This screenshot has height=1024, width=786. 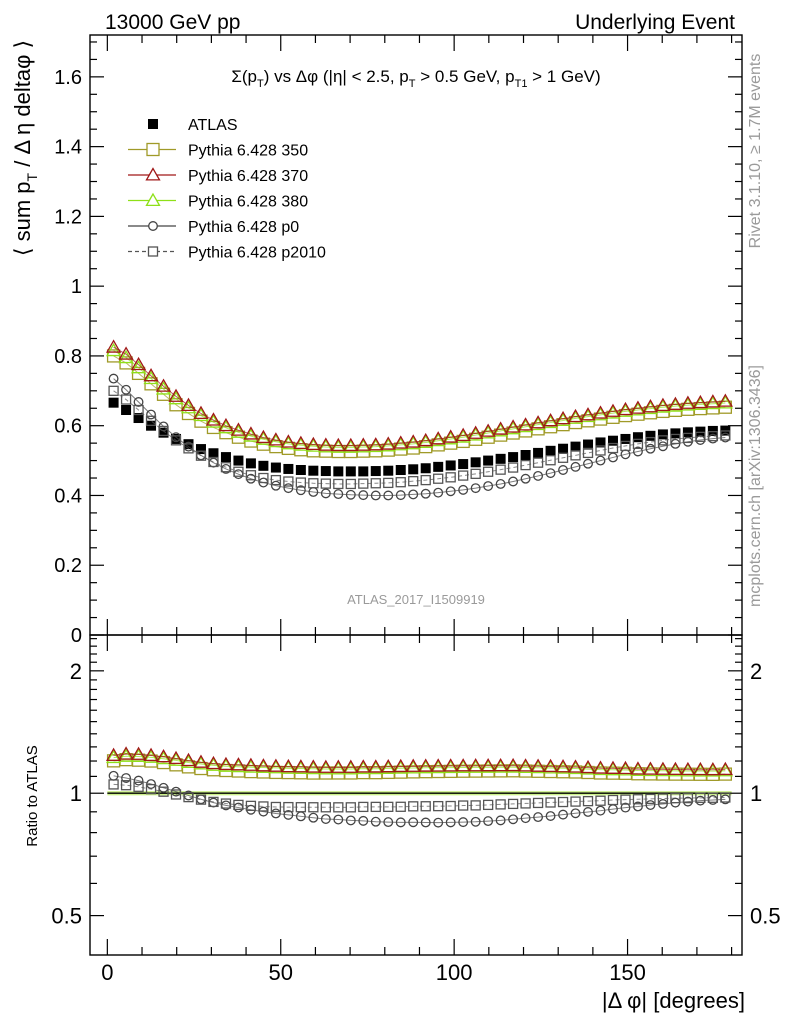 I want to click on ratio-y-axis-label: Ratio to ATLAS, so click(x=32, y=795).